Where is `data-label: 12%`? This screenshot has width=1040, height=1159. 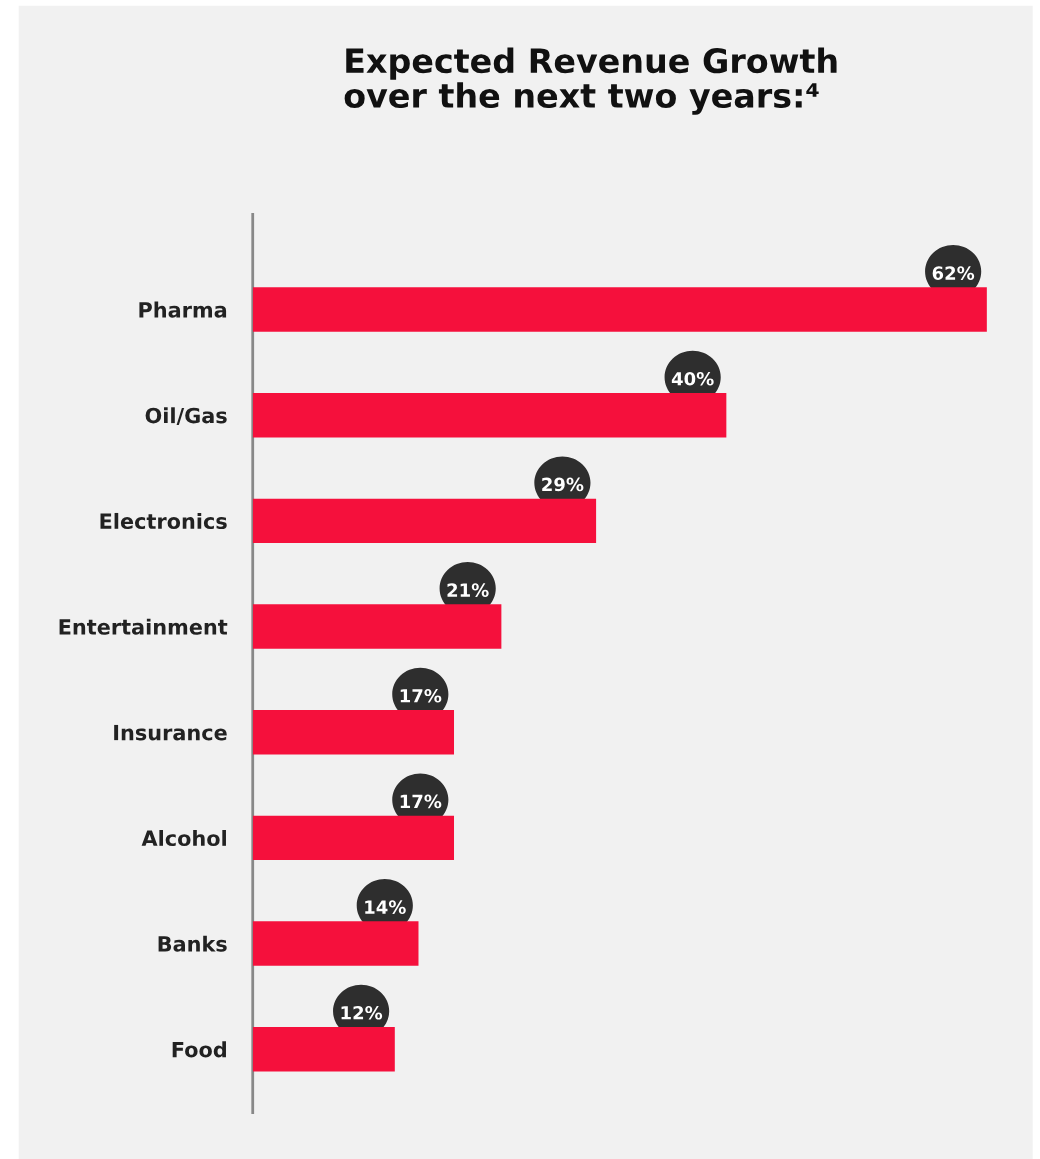 data-label: 12% is located at coordinates (362, 1012).